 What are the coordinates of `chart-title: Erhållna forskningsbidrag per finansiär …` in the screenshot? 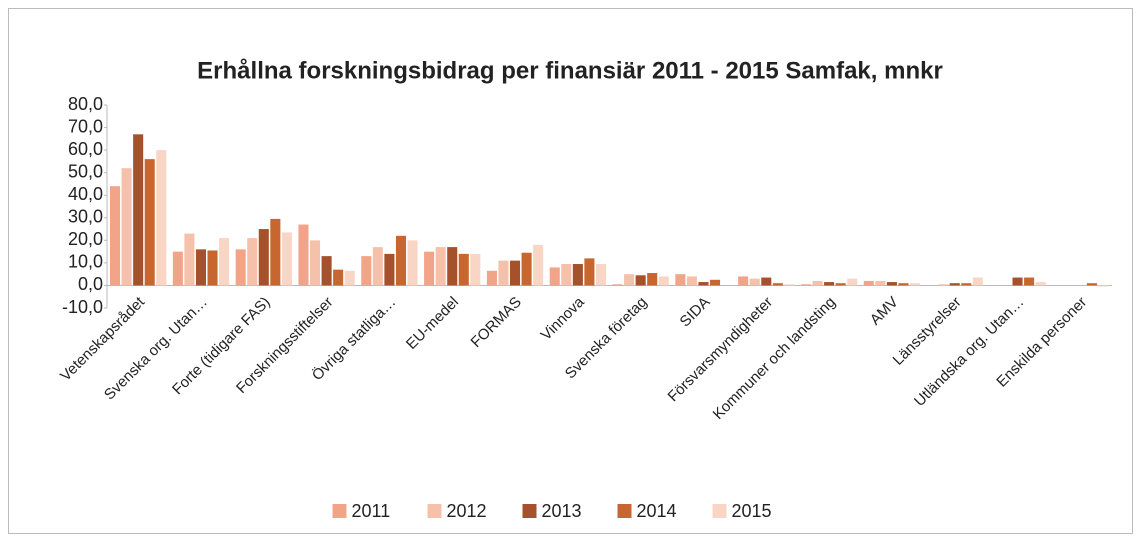 It's located at (570, 70).